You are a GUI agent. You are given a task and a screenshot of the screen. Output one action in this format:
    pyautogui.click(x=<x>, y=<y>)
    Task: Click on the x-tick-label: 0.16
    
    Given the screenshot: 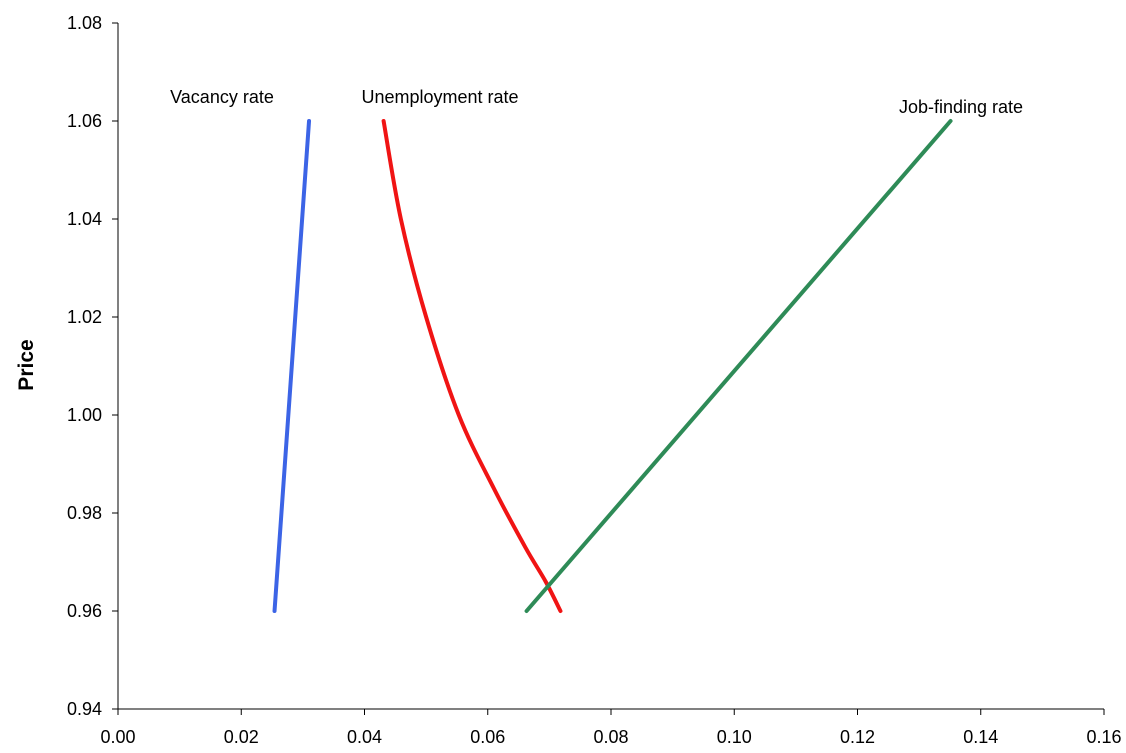 What is the action you would take?
    pyautogui.click(x=1103, y=737)
    